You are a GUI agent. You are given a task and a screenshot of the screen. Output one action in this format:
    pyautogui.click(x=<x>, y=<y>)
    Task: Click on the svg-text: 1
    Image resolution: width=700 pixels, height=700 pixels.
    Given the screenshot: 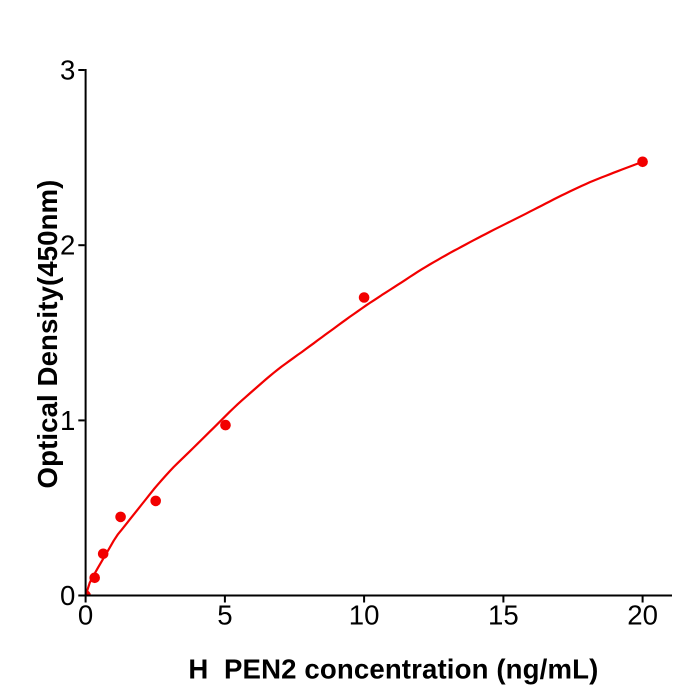 What is the action you would take?
    pyautogui.click(x=67, y=420)
    